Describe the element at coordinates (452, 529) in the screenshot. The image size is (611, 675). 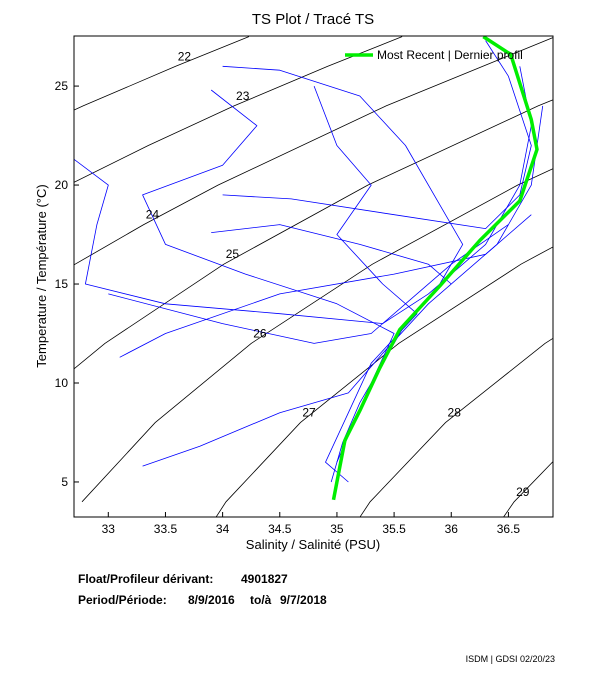
I see `x-tick-label: 36` at that location.